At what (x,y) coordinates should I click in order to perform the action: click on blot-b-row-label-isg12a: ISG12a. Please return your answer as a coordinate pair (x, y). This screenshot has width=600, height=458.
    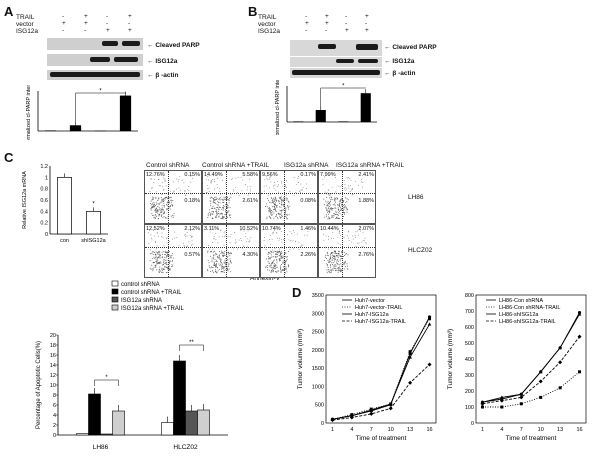
    Looking at the image, I should click on (269, 31).